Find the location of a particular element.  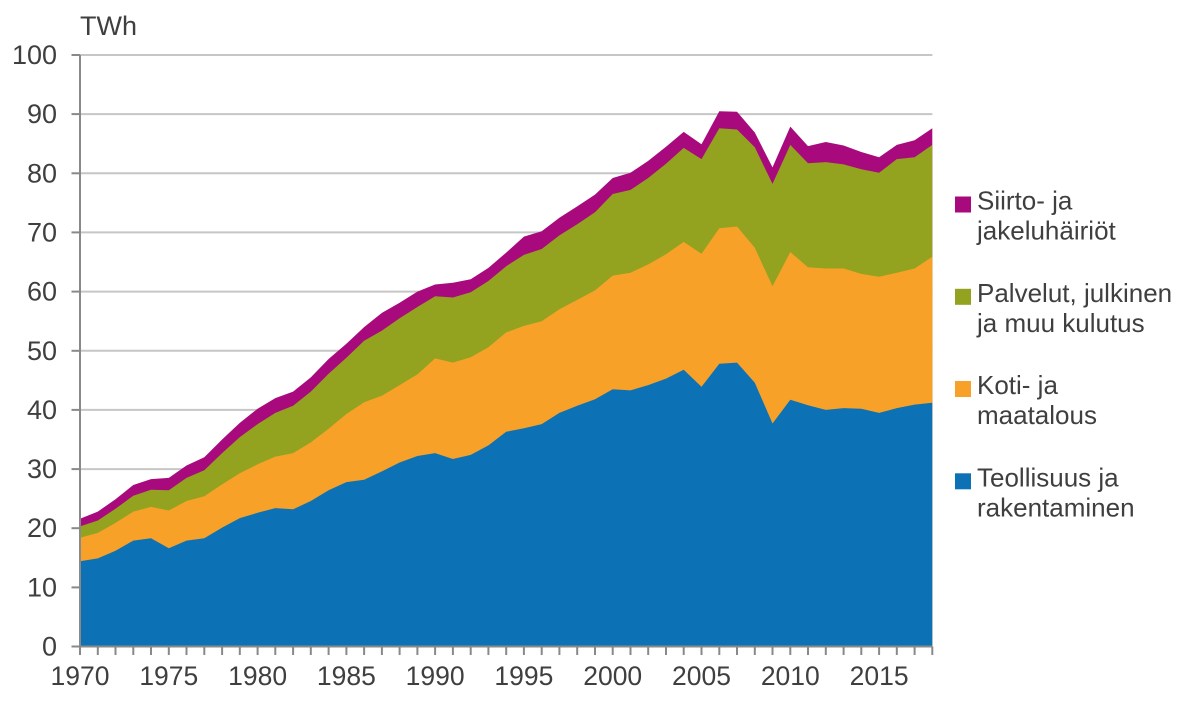

svg-text: TWh is located at coordinates (108, 26).